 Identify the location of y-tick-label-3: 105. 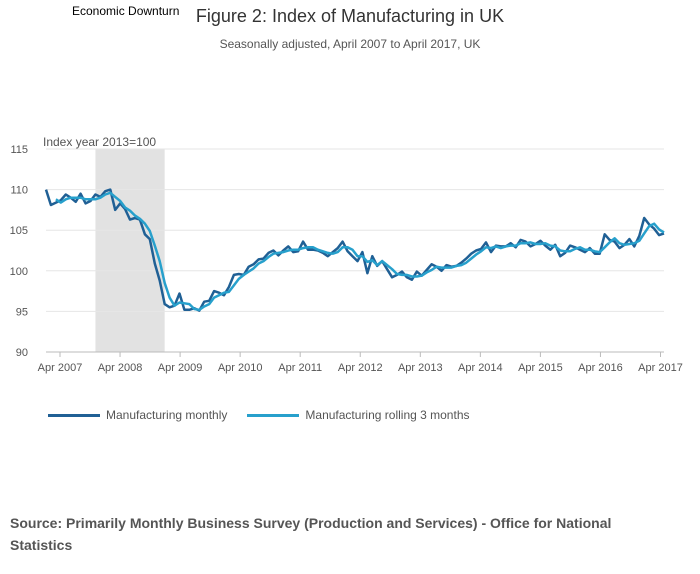
(19, 231).